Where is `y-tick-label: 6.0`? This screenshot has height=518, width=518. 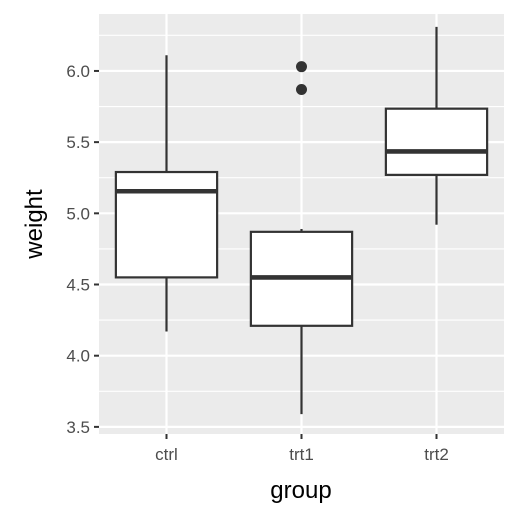 y-tick-label: 6.0 is located at coordinates (78, 71).